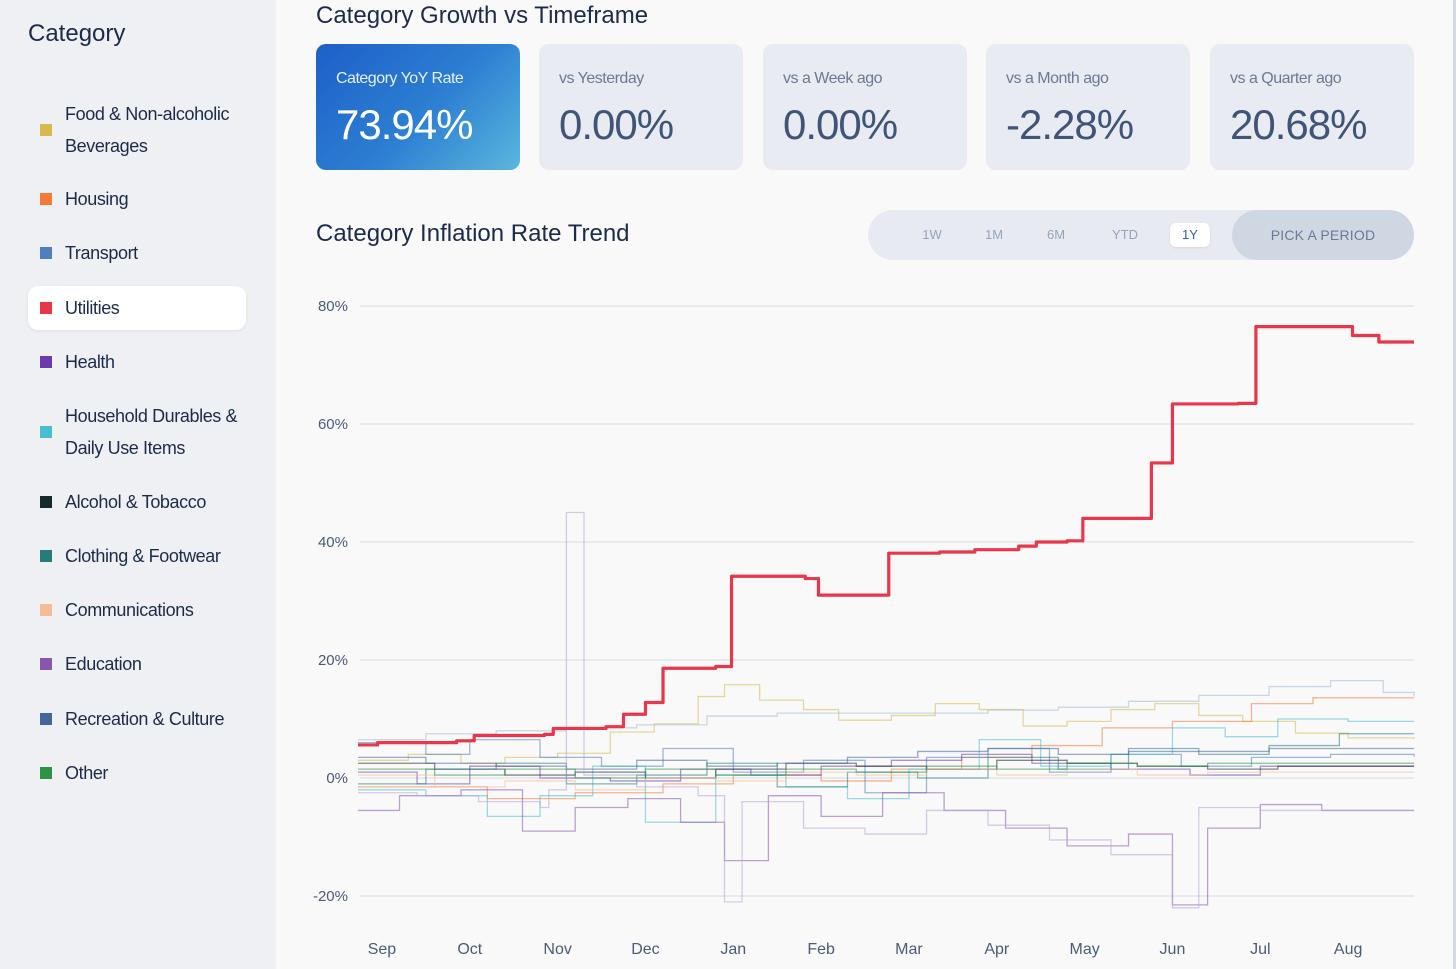  What do you see at coordinates (137, 432) in the screenshot?
I see `sidebar-item-6: Household Durables & Daily Use Items` at bounding box center [137, 432].